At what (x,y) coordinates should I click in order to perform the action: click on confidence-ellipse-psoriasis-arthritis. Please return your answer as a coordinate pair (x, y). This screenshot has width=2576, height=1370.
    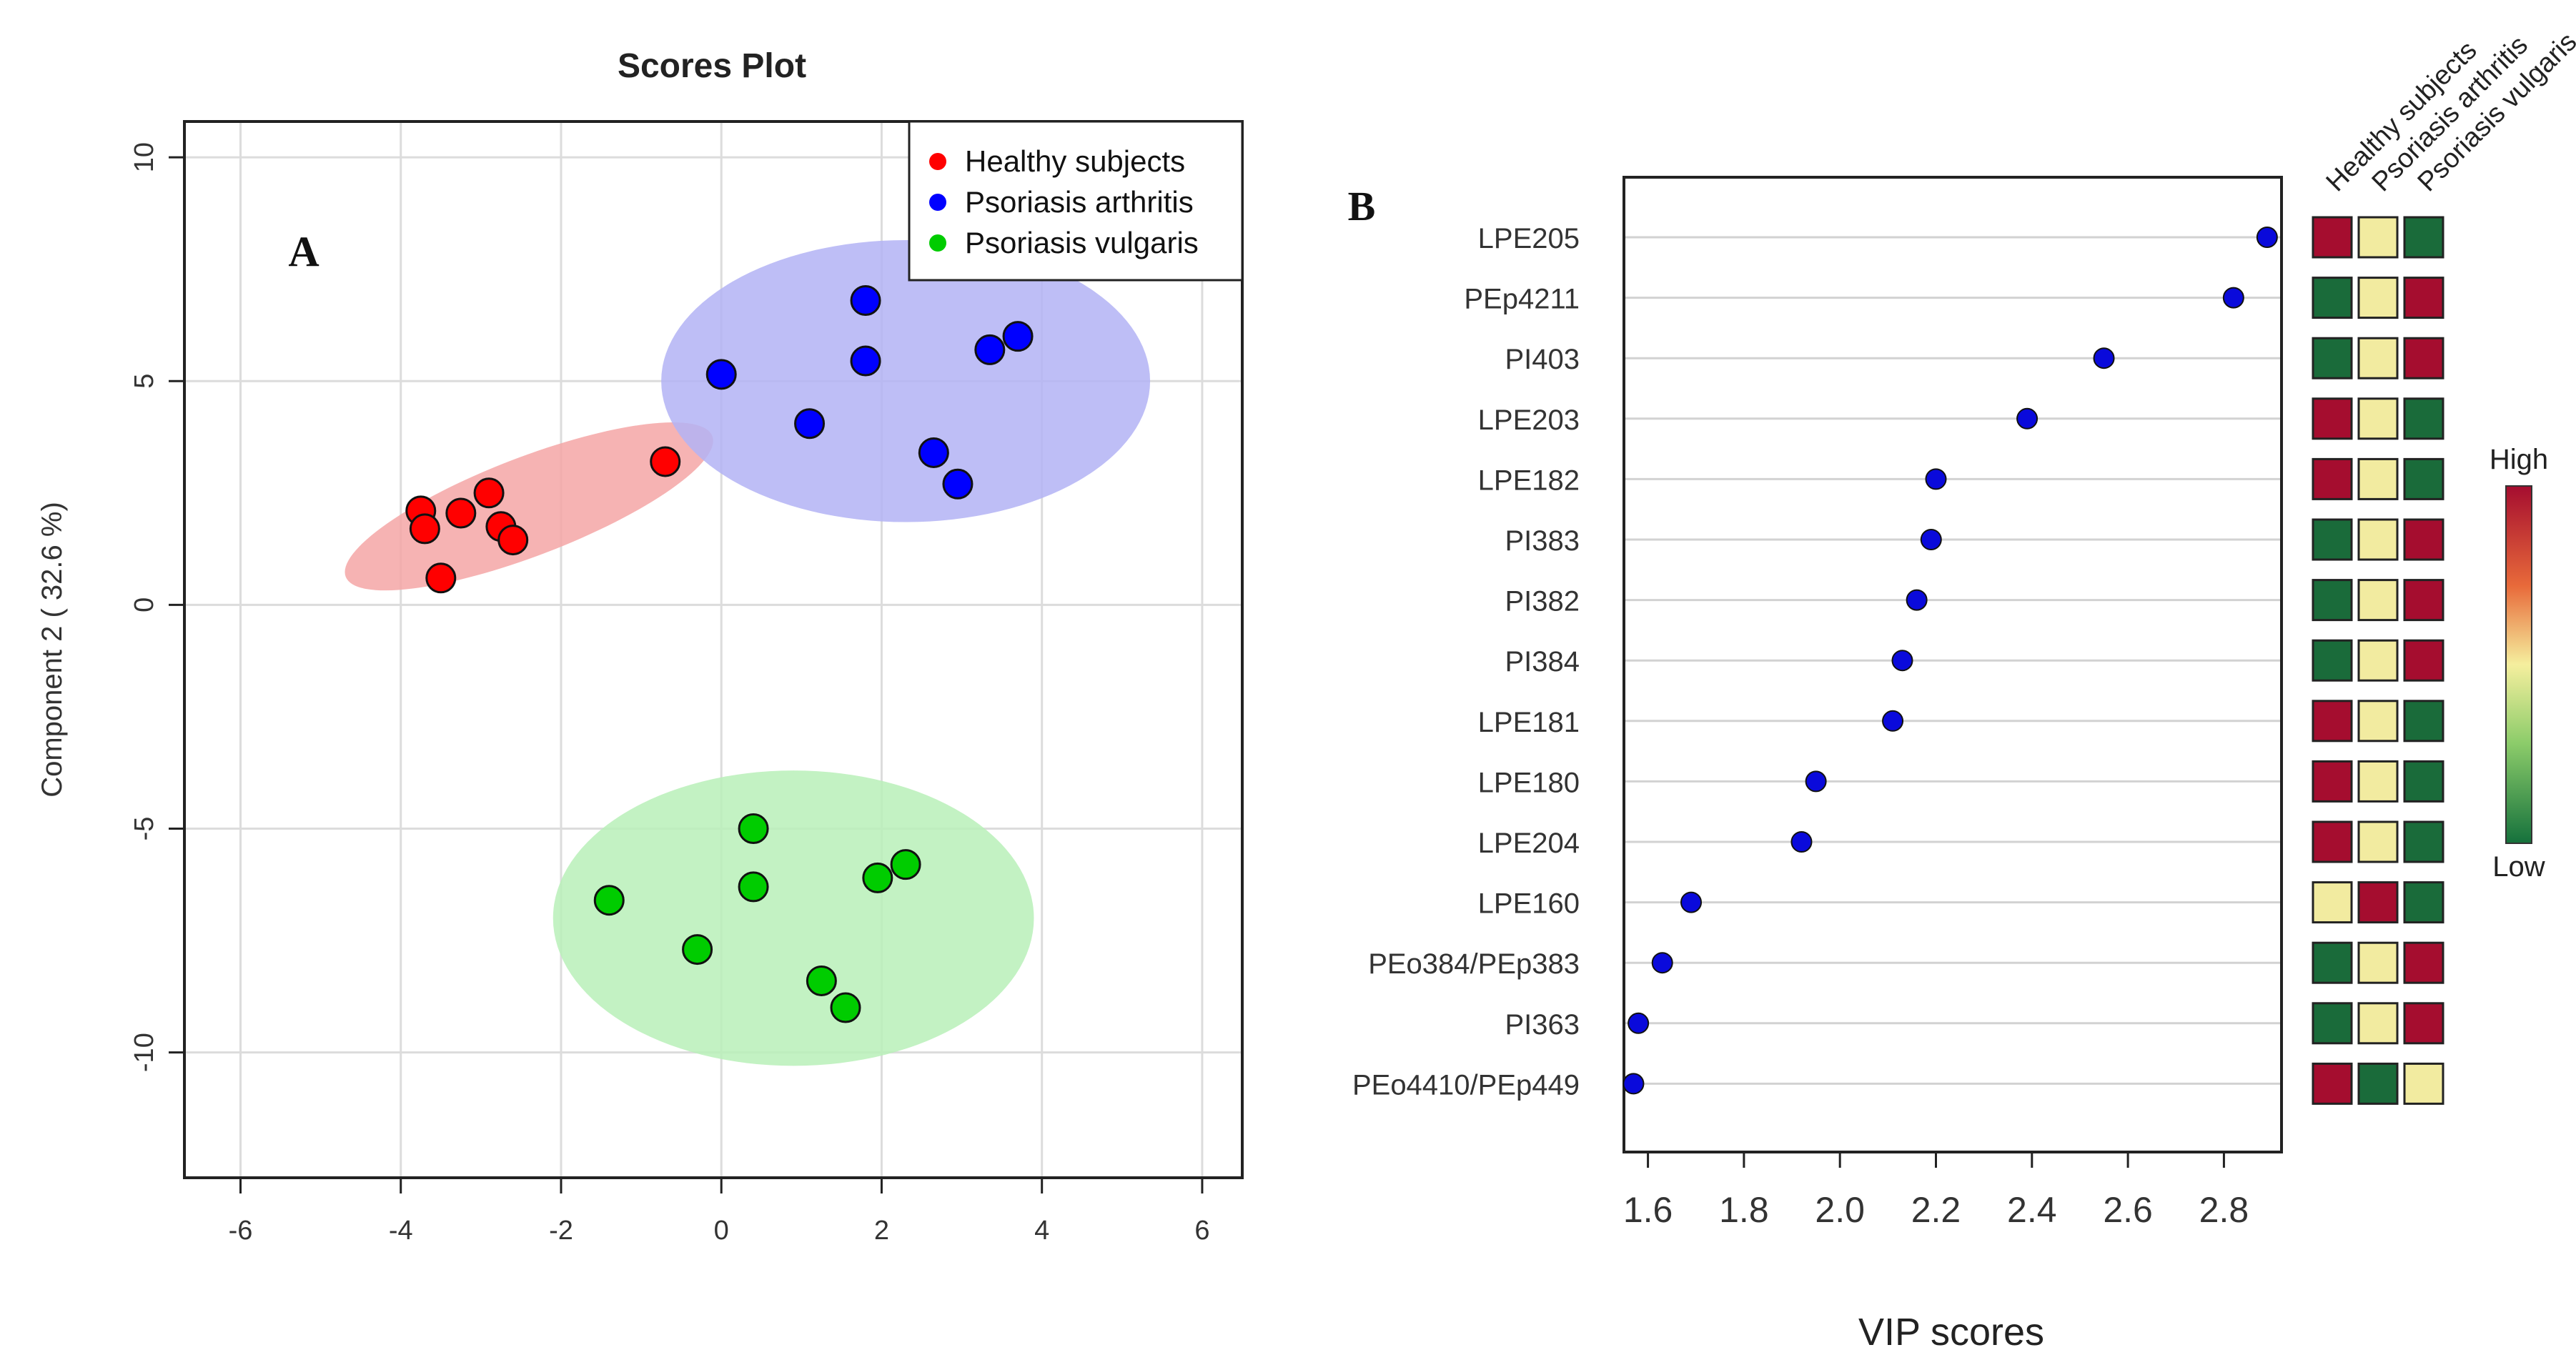
    Looking at the image, I should click on (906, 380).